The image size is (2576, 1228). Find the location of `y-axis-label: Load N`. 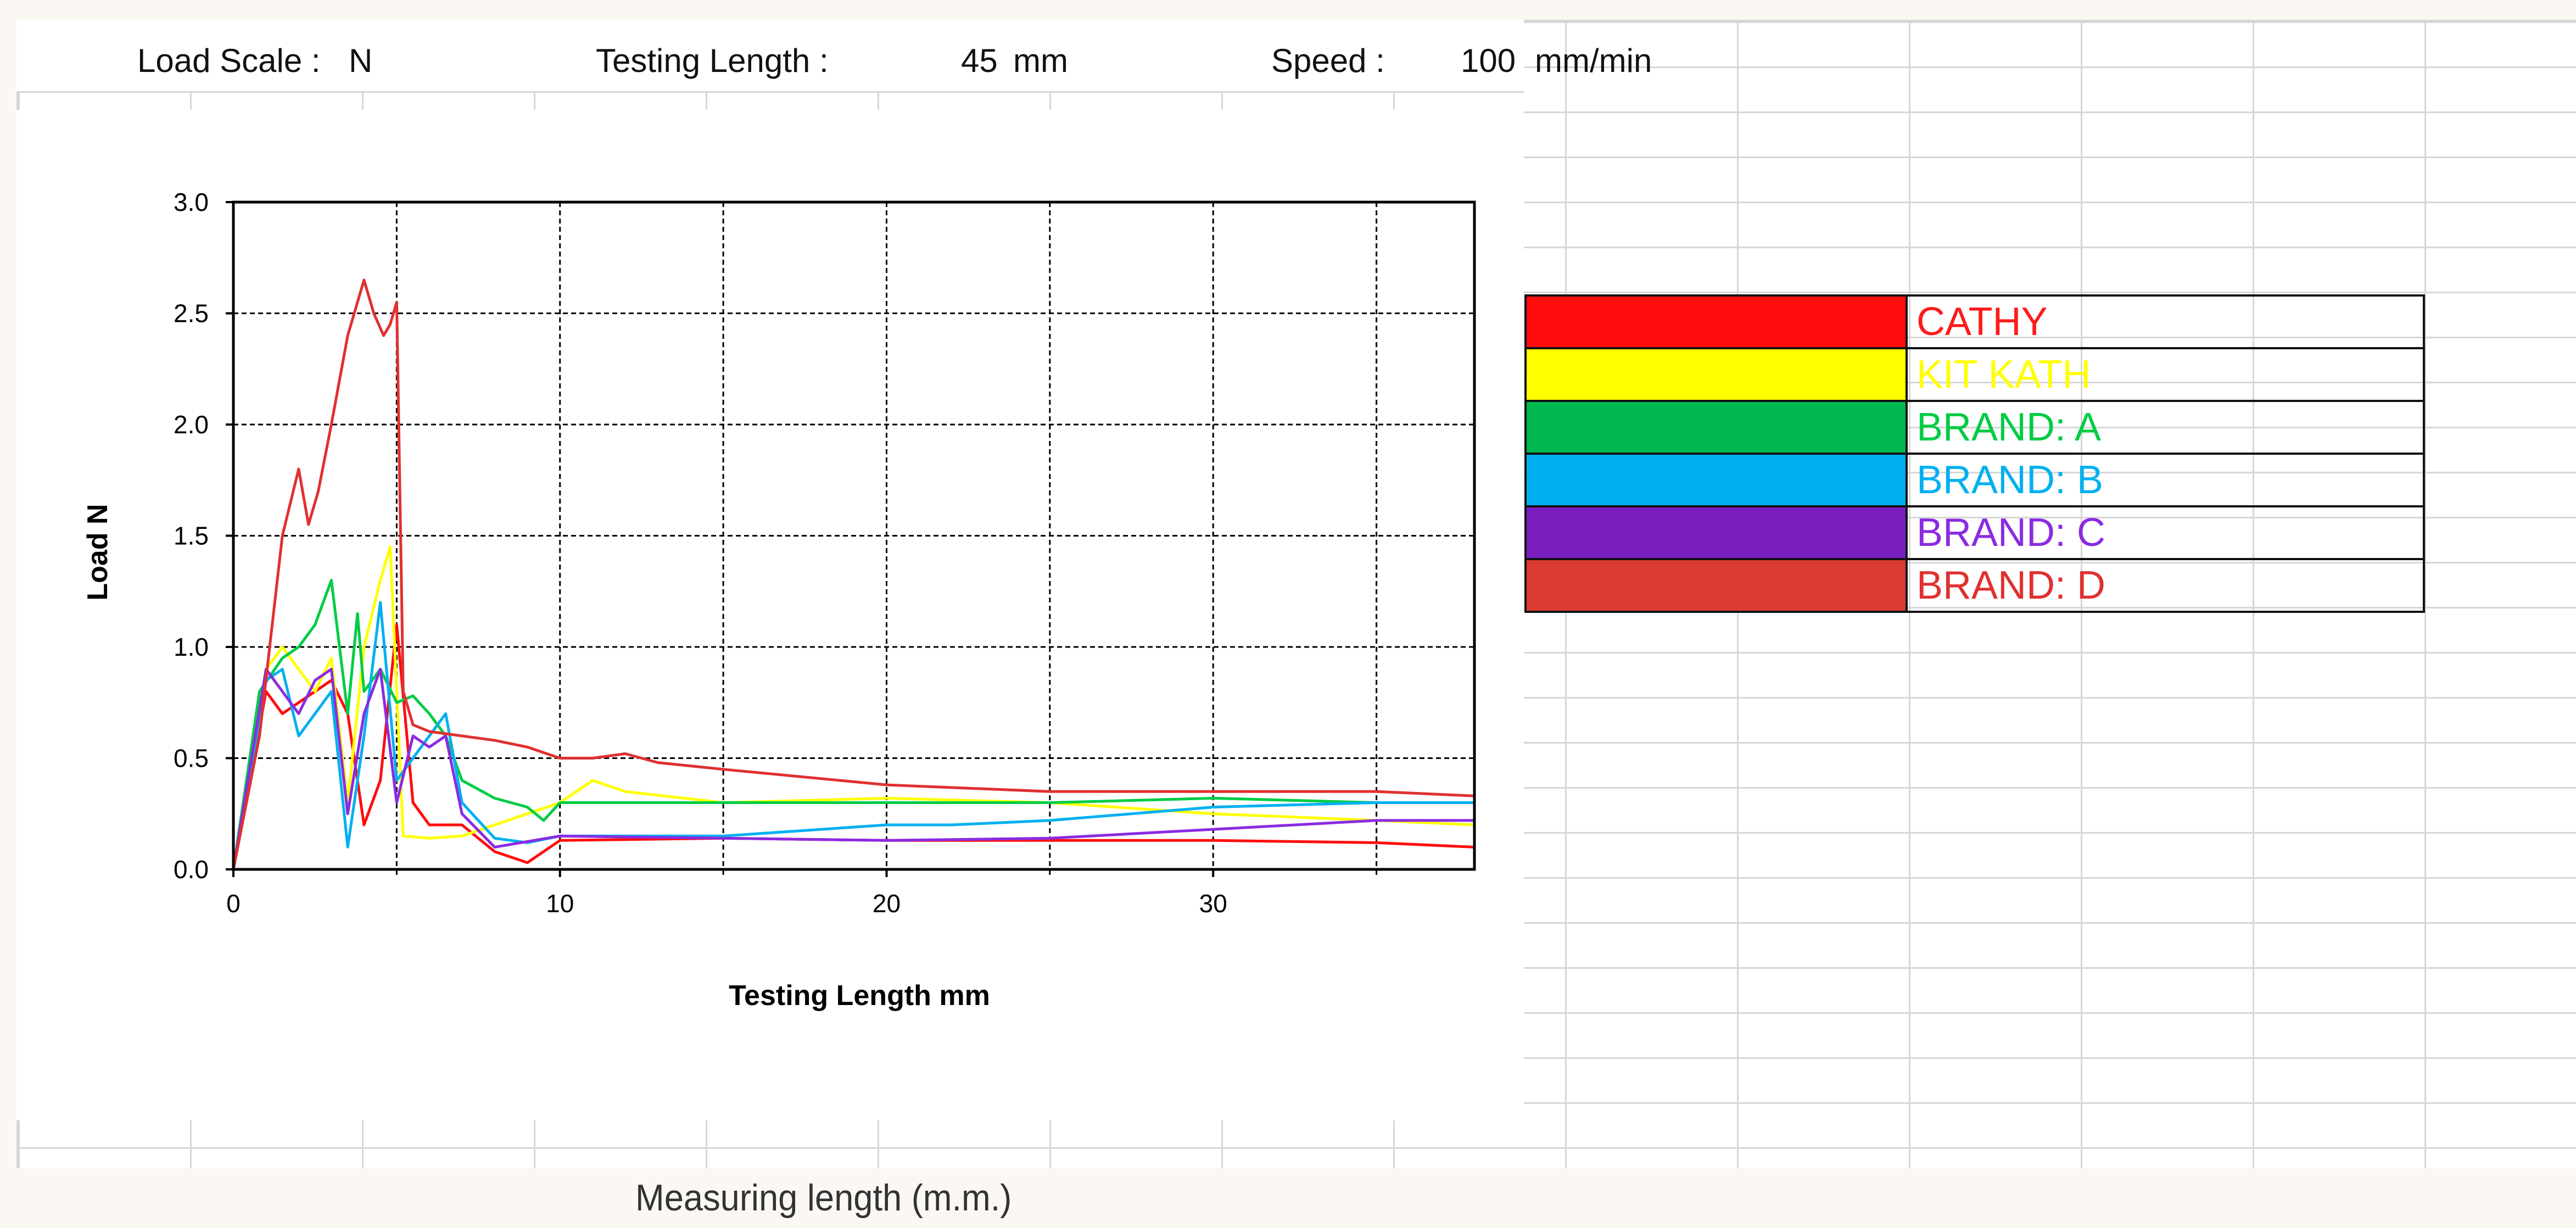

y-axis-label: Load N is located at coordinates (98, 552).